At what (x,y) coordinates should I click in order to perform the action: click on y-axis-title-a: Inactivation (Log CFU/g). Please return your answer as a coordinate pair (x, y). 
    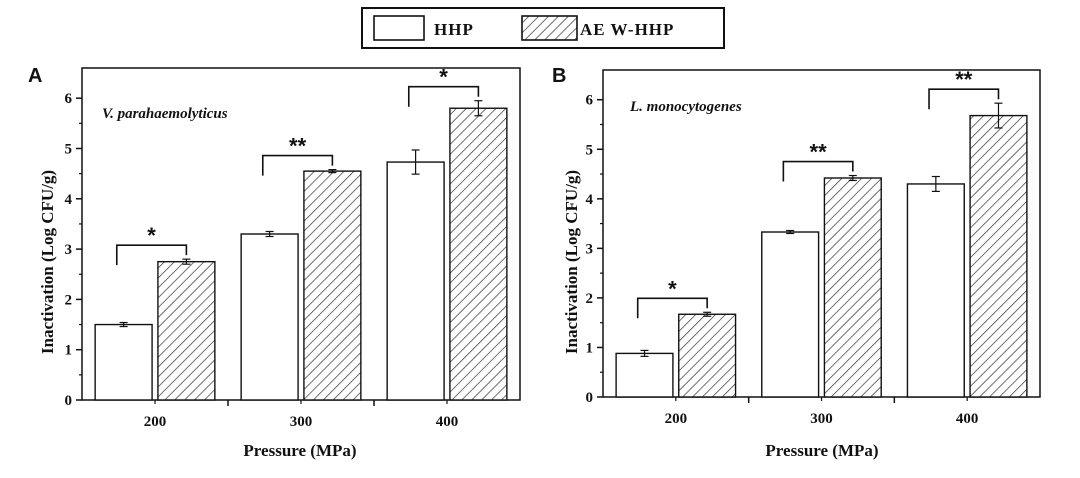
    Looking at the image, I should click on (47, 262).